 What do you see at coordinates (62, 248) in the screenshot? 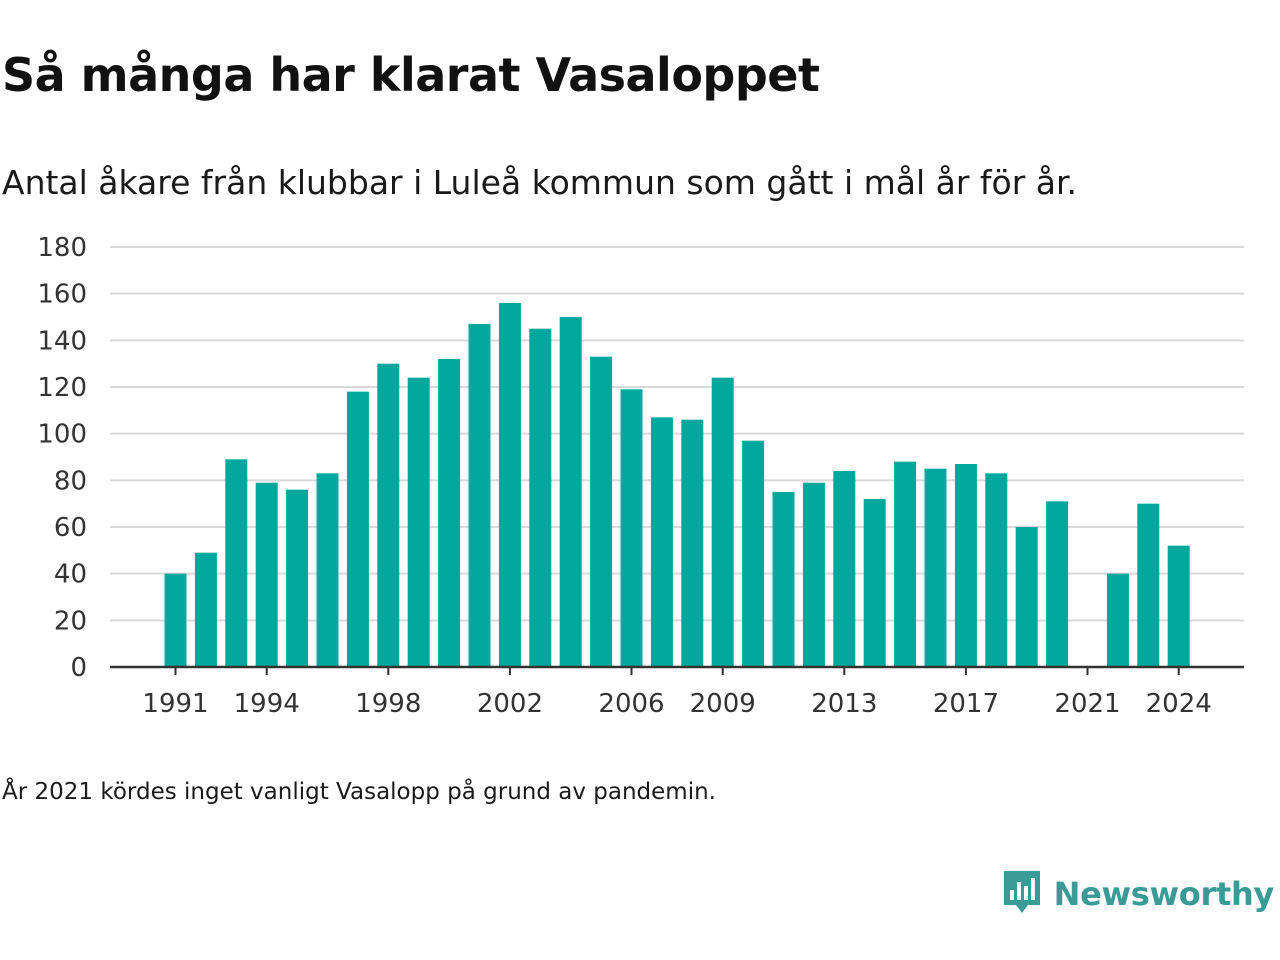
I see `y-tick-label: 180` at bounding box center [62, 248].